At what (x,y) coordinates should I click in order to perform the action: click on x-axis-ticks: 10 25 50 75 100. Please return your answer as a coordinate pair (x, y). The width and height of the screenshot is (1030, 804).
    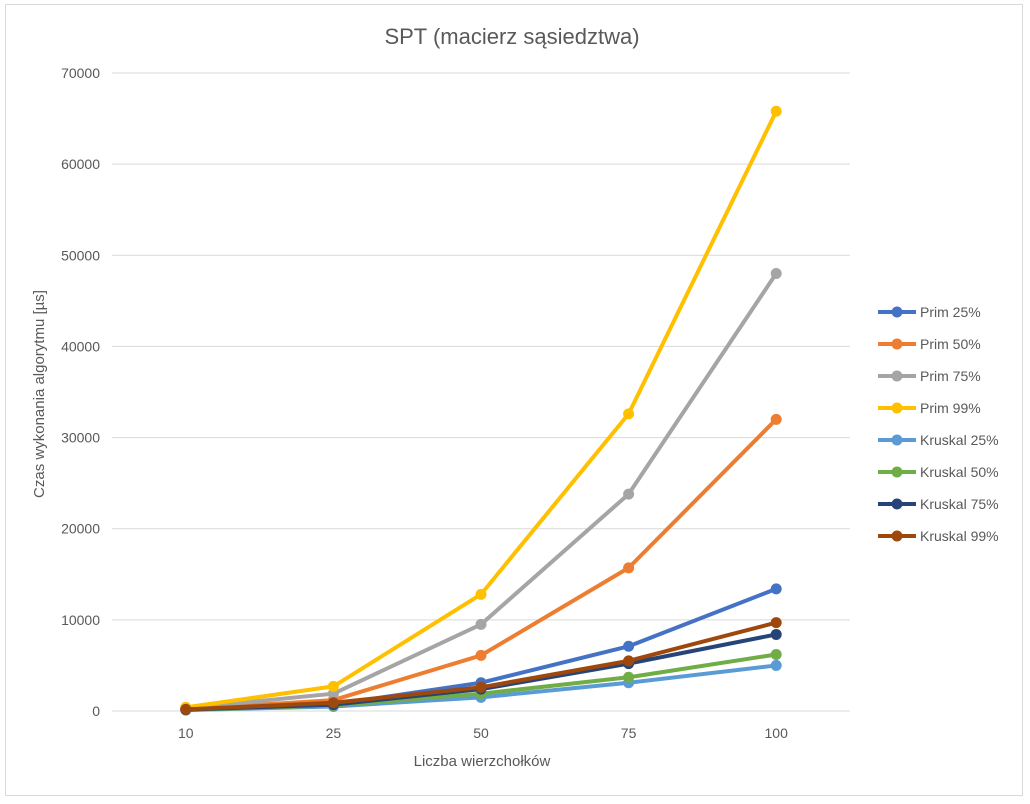
    Looking at the image, I should click on (483, 733).